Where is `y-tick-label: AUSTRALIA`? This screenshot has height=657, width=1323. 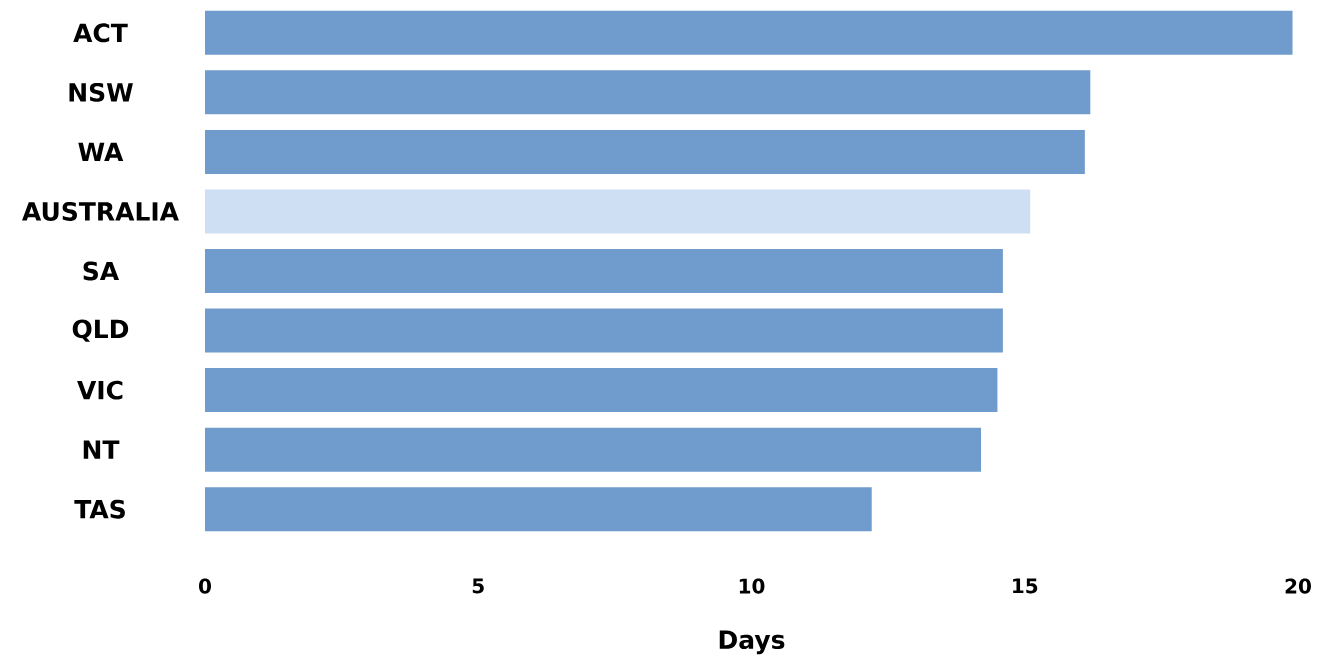
y-tick-label: AUSTRALIA is located at coordinates (100, 211).